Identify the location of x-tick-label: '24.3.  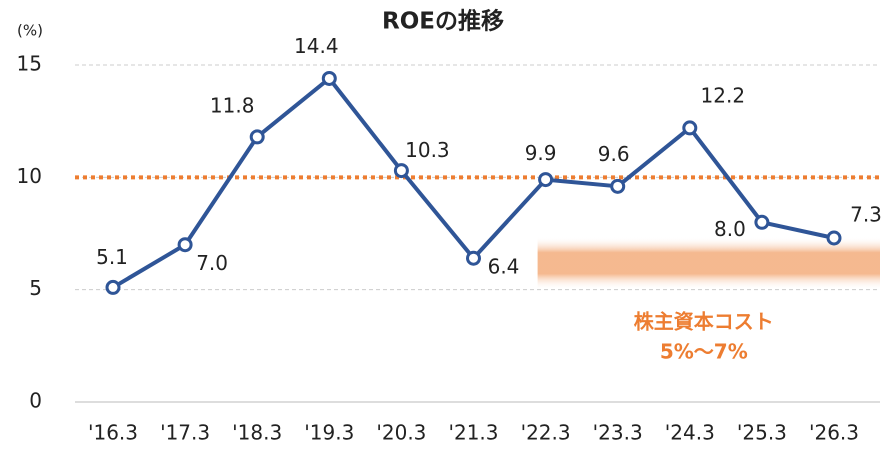
(690, 433).